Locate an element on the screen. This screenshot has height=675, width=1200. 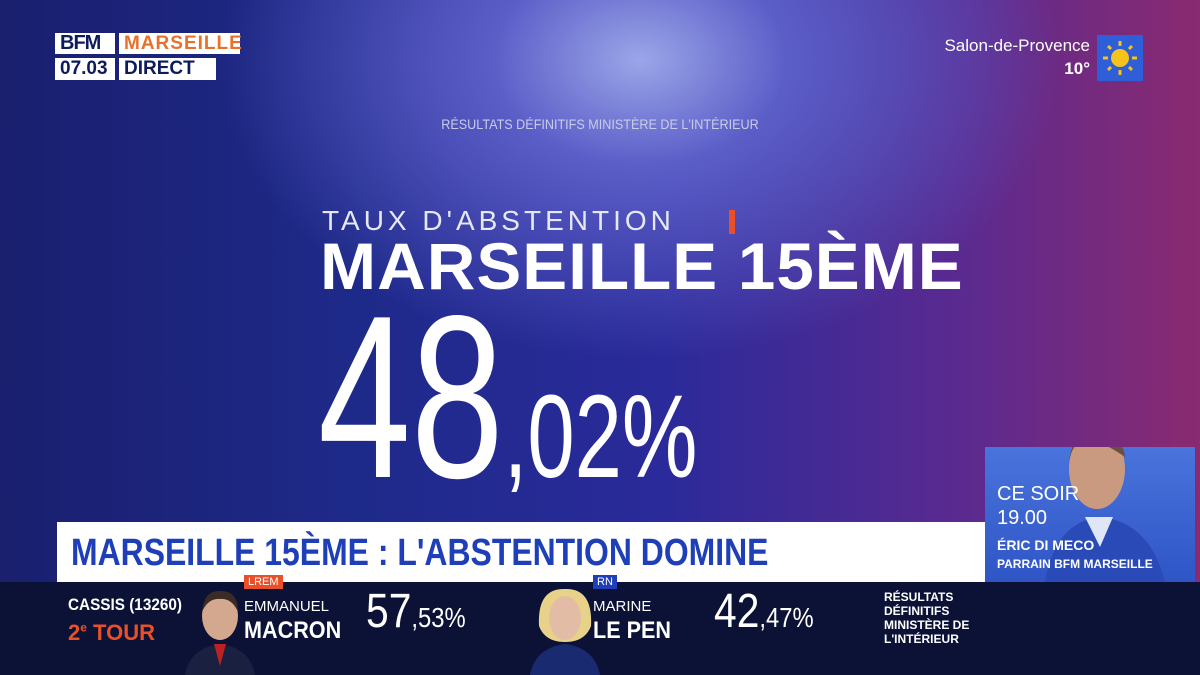
value: 48,02% is located at coordinates (507, 398).